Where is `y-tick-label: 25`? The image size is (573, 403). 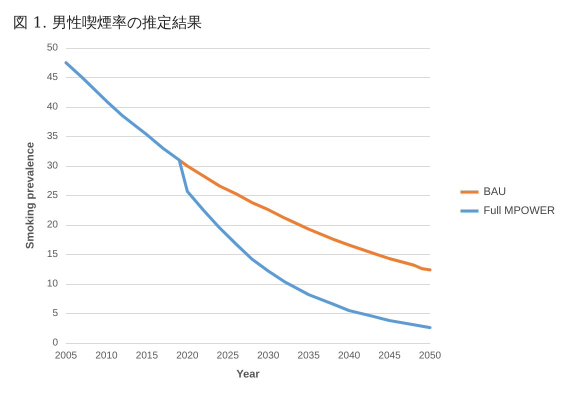 y-tick-label: 25 is located at coordinates (52, 195).